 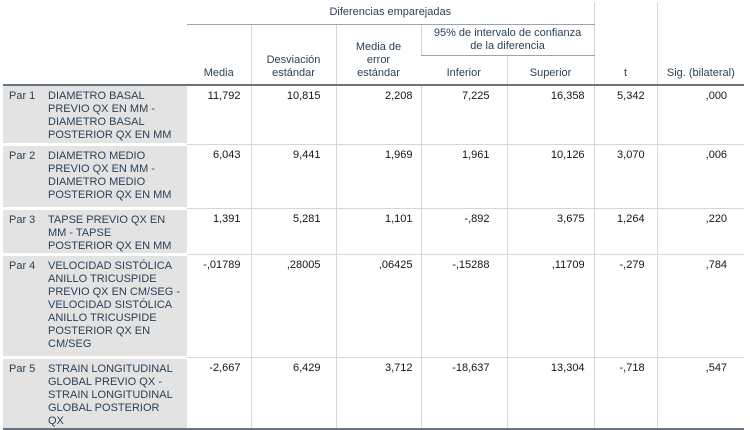 What do you see at coordinates (625, 176) in the screenshot?
I see `value-t: 3,070` at bounding box center [625, 176].